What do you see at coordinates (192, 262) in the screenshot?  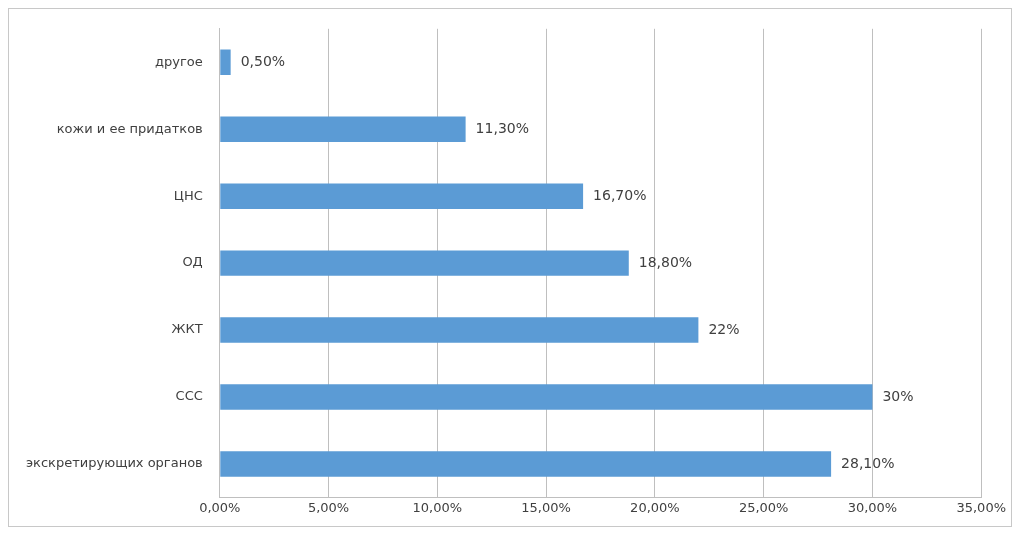 I see `y-tick-label: ОД` at bounding box center [192, 262].